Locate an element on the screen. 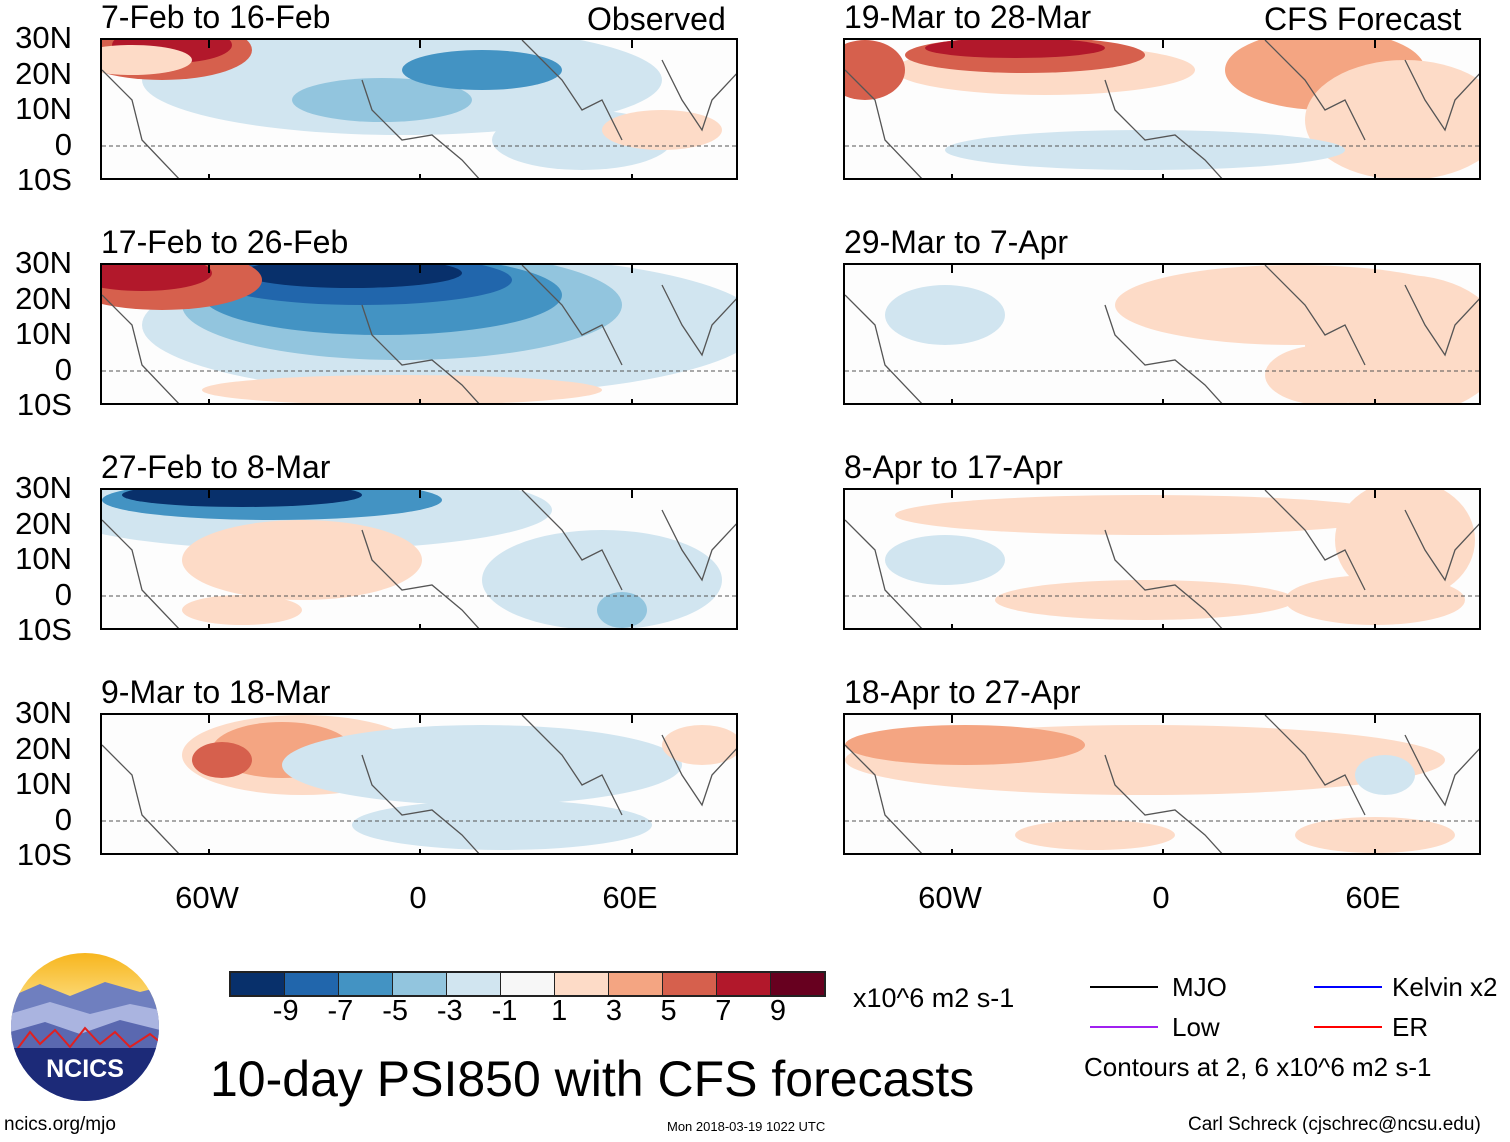 This screenshot has height=1142, width=1510. legend-low-line is located at coordinates (1124, 1027).